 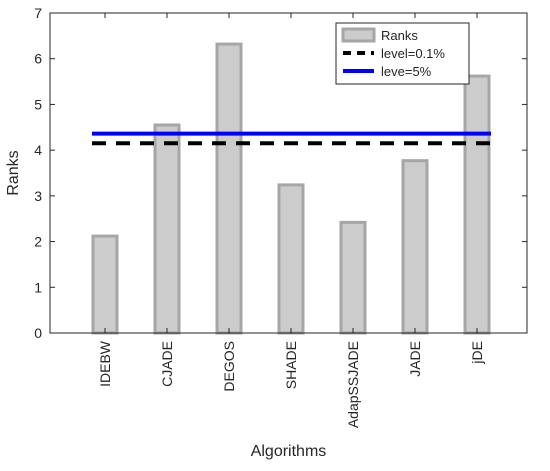 I want to click on x-tick-label: SHADE, so click(x=291, y=365).